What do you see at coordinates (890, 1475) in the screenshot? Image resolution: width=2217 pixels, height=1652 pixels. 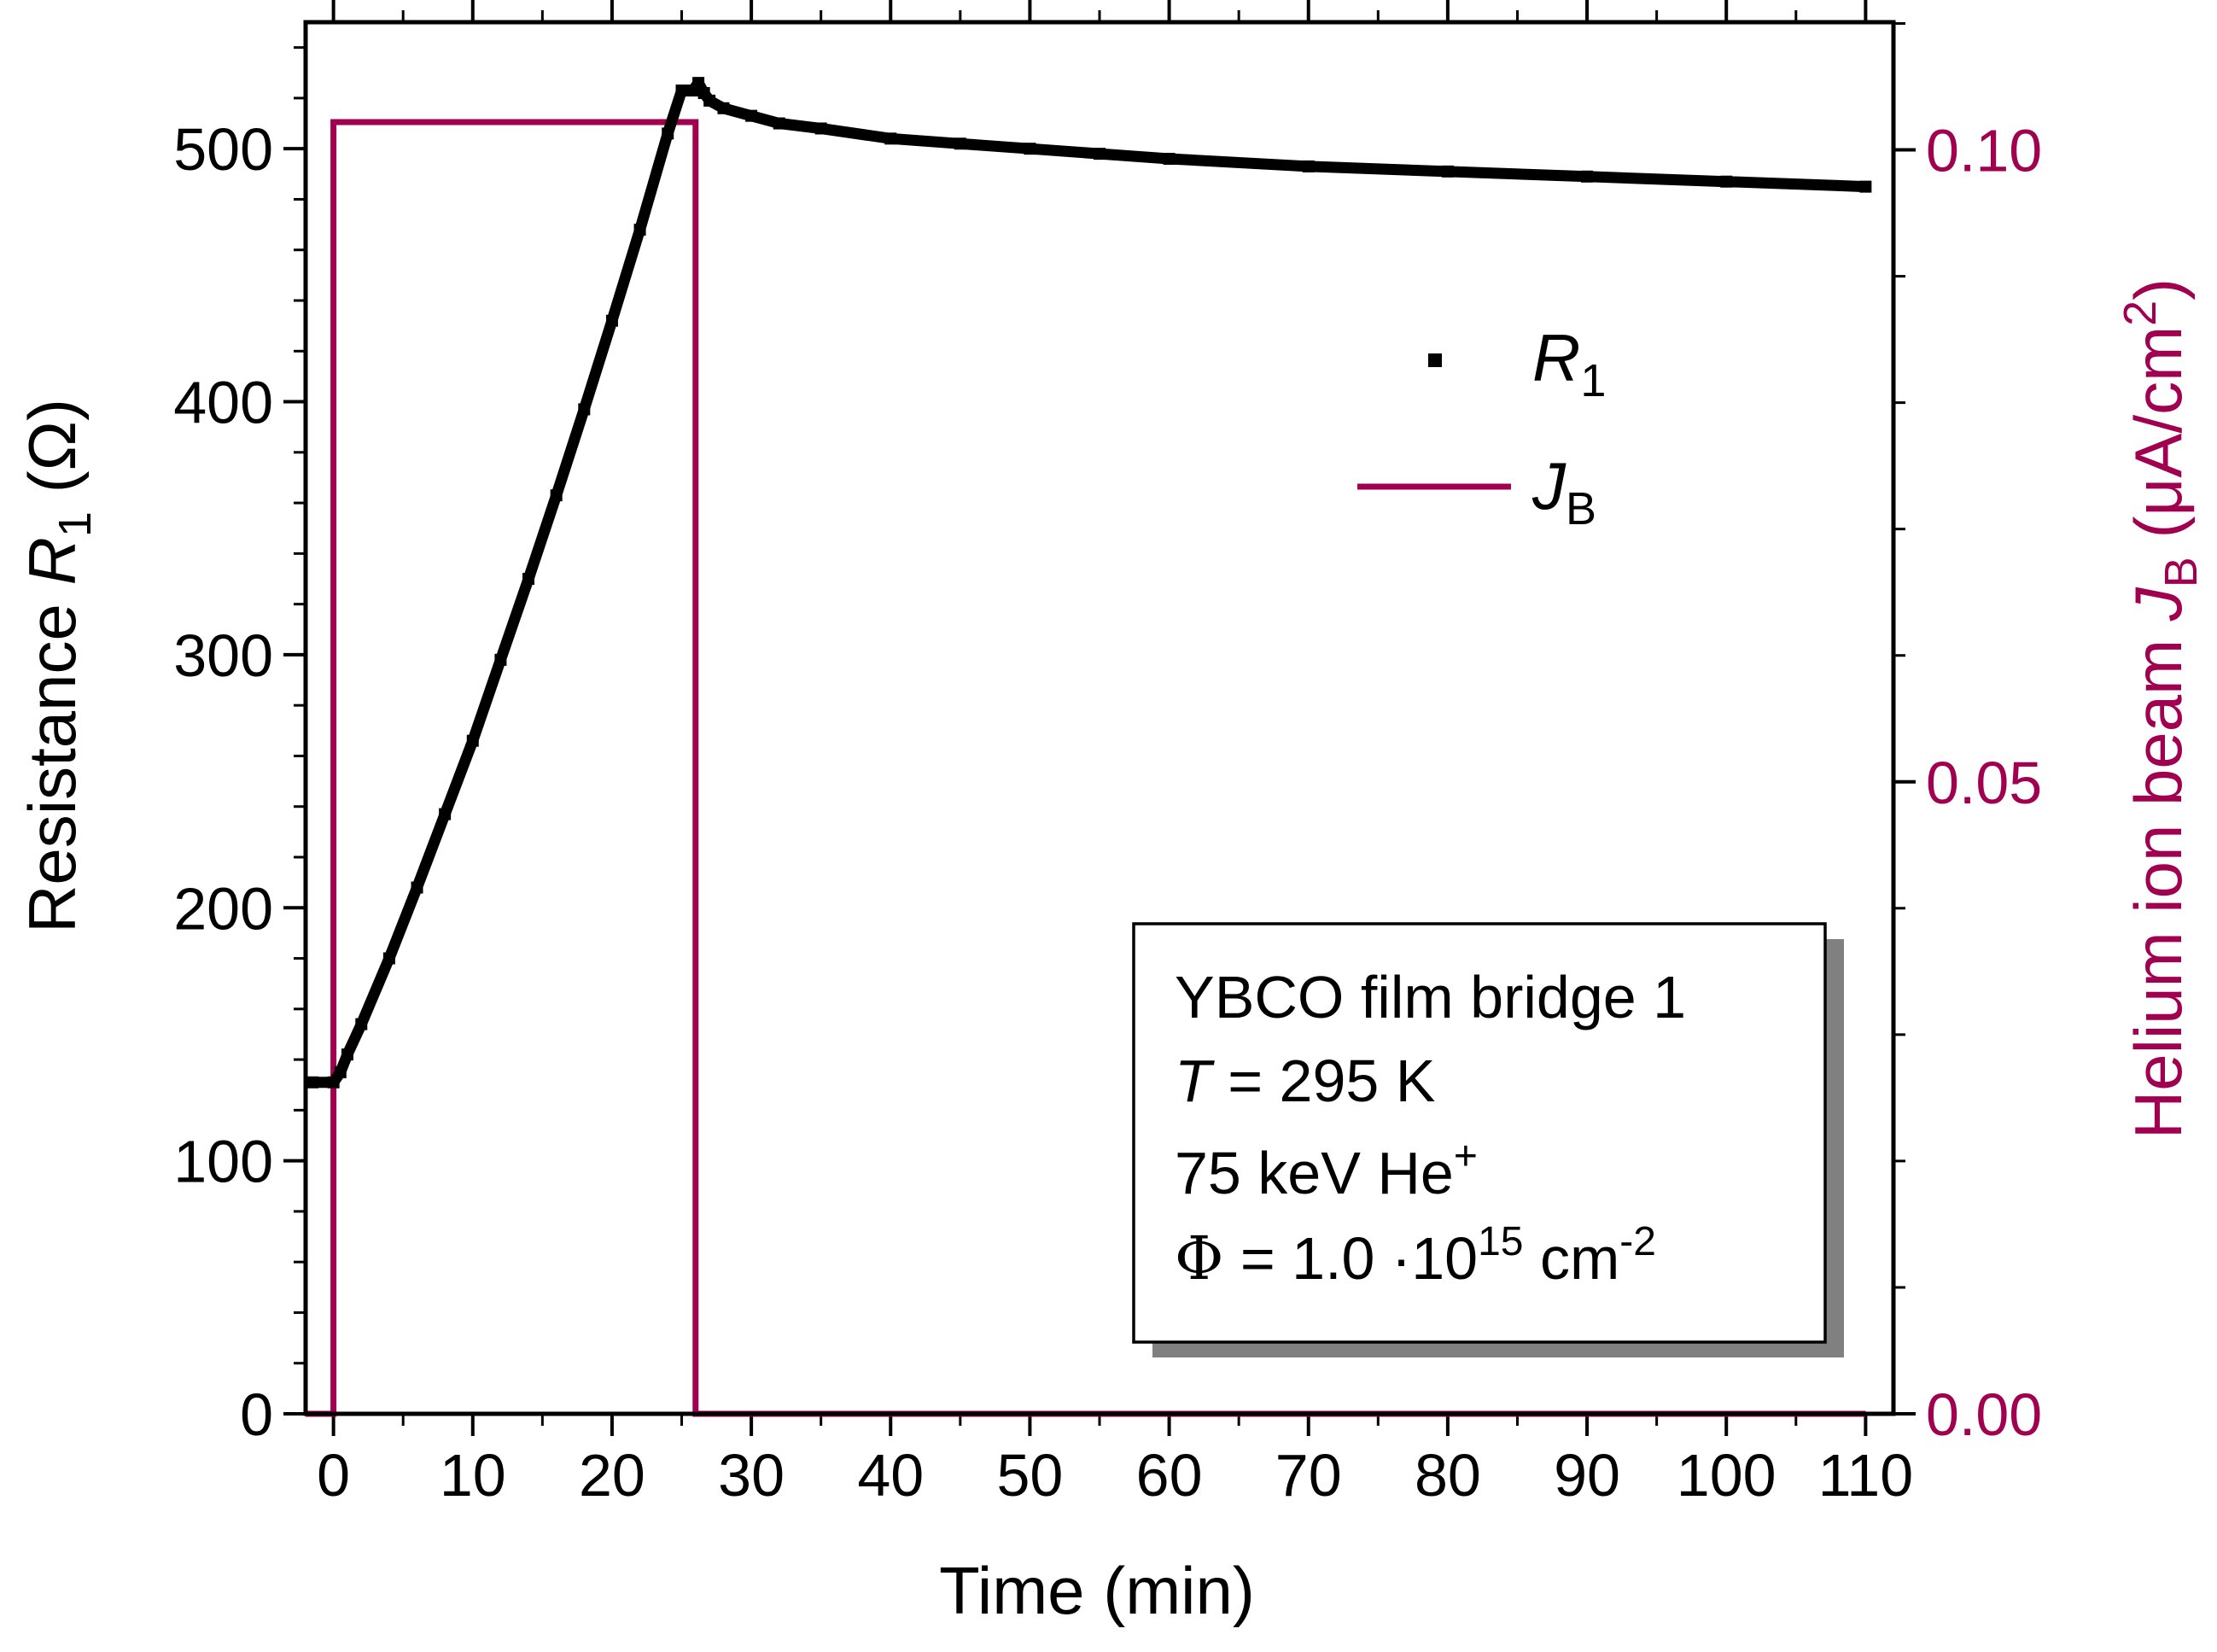 I see `x-tick-label: 40` at bounding box center [890, 1475].